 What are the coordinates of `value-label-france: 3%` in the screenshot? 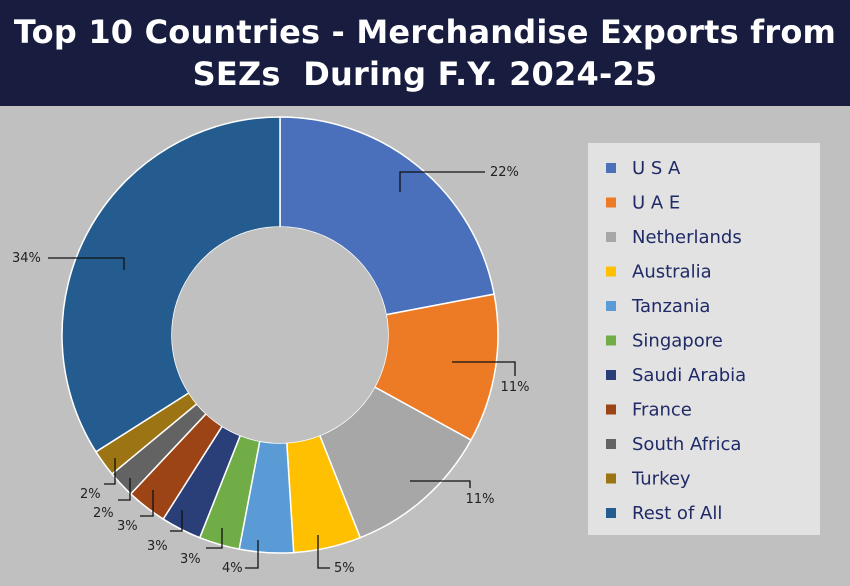 It's located at (127, 526).